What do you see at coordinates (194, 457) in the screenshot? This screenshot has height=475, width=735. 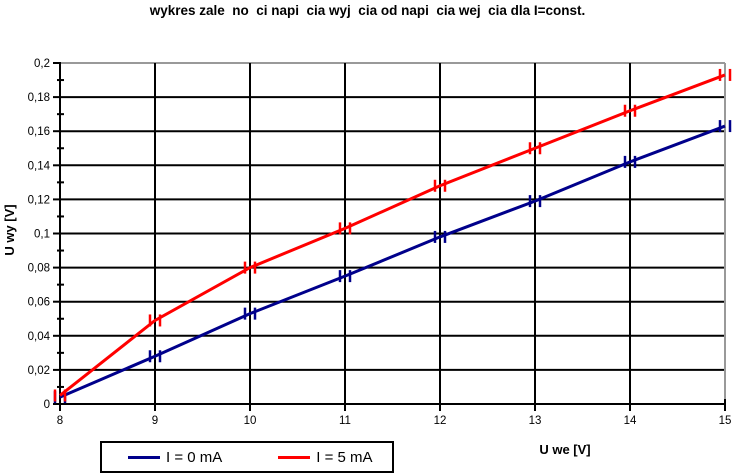 I see `legend-label-i0ma: I = 0 mA` at bounding box center [194, 457].